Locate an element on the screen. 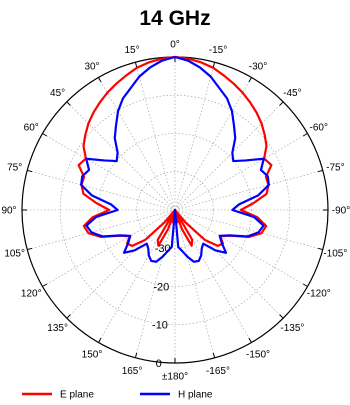 This screenshot has height=405, width=350. angle-tick-label: -165° is located at coordinates (218, 371).